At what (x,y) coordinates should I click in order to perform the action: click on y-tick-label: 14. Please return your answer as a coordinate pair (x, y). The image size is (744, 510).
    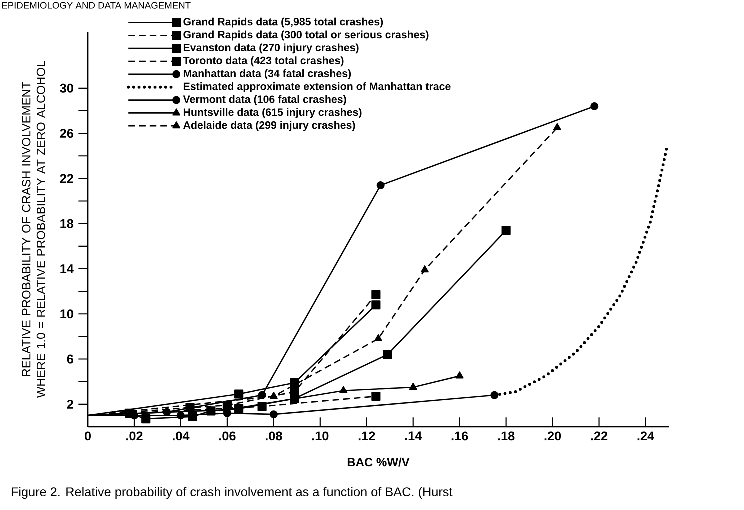
    Looking at the image, I should click on (67, 269).